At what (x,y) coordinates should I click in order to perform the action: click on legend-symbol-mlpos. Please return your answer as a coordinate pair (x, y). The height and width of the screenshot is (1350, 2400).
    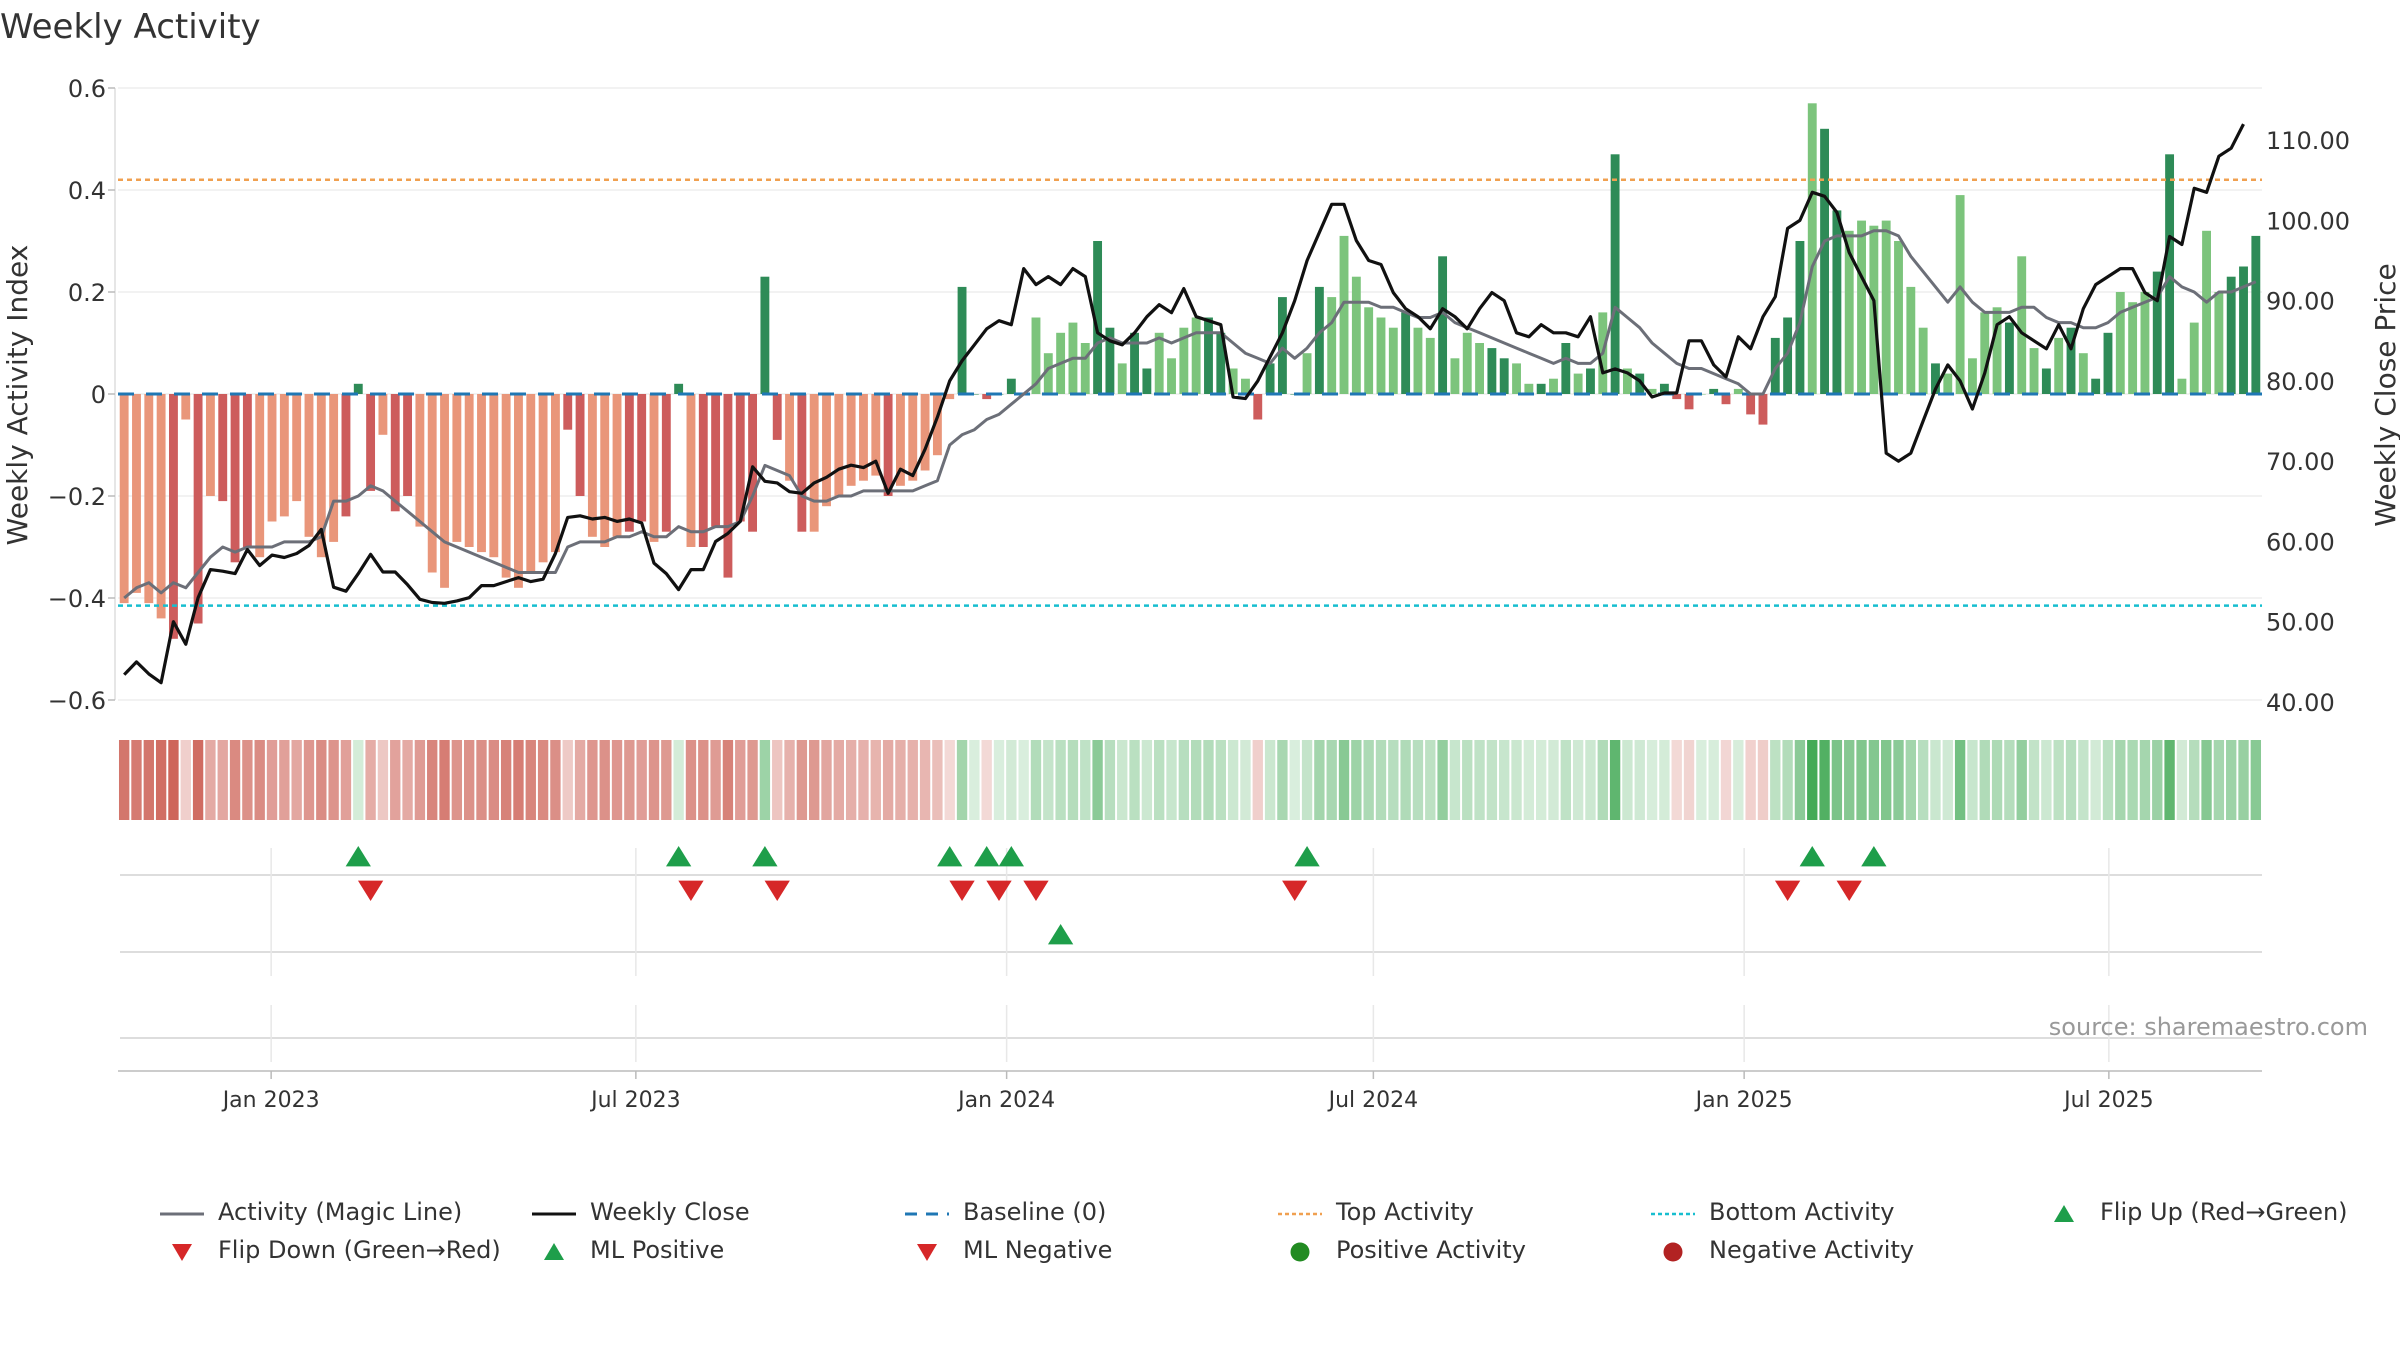
    Looking at the image, I should click on (554, 1250).